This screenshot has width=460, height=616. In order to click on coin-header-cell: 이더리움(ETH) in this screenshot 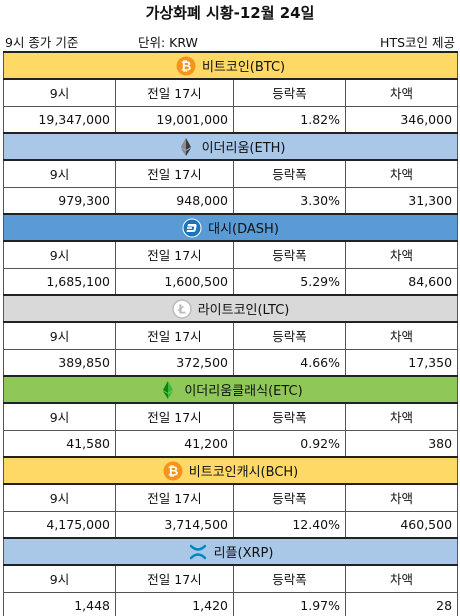, I will do `click(230, 146)`.